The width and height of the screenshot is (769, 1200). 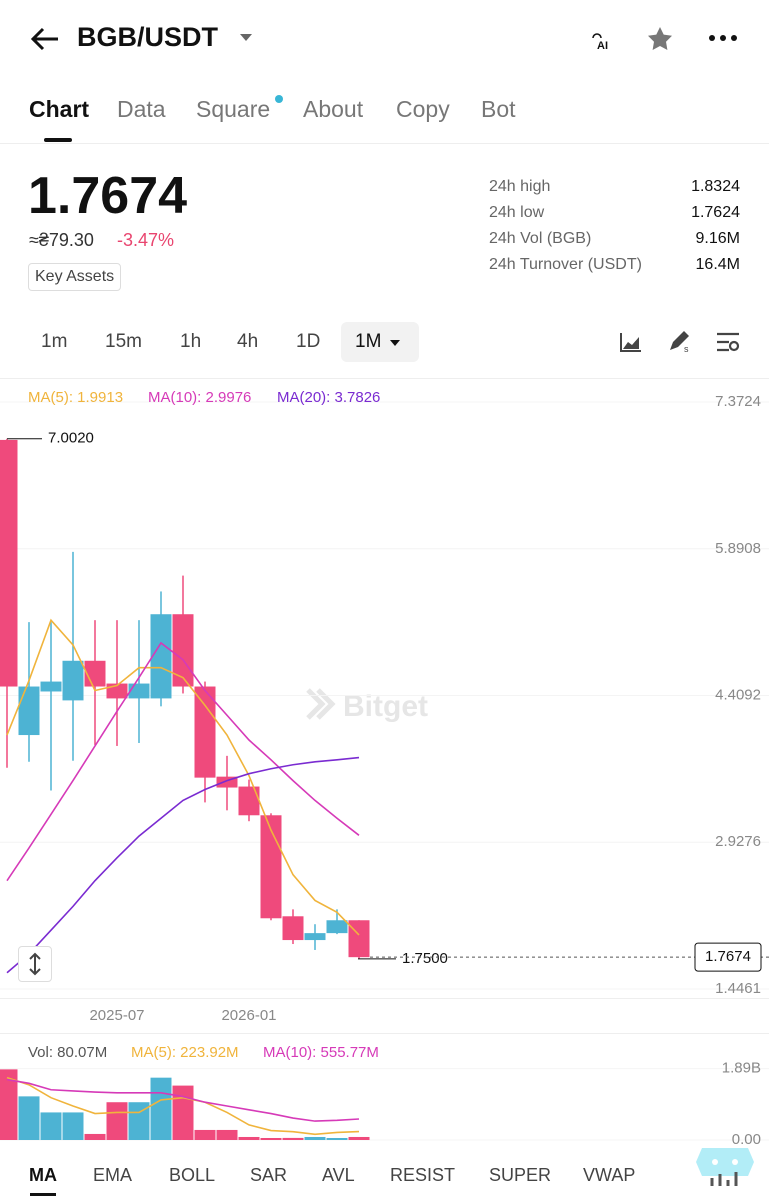 What do you see at coordinates (728, 342) in the screenshot?
I see `settings-icon` at bounding box center [728, 342].